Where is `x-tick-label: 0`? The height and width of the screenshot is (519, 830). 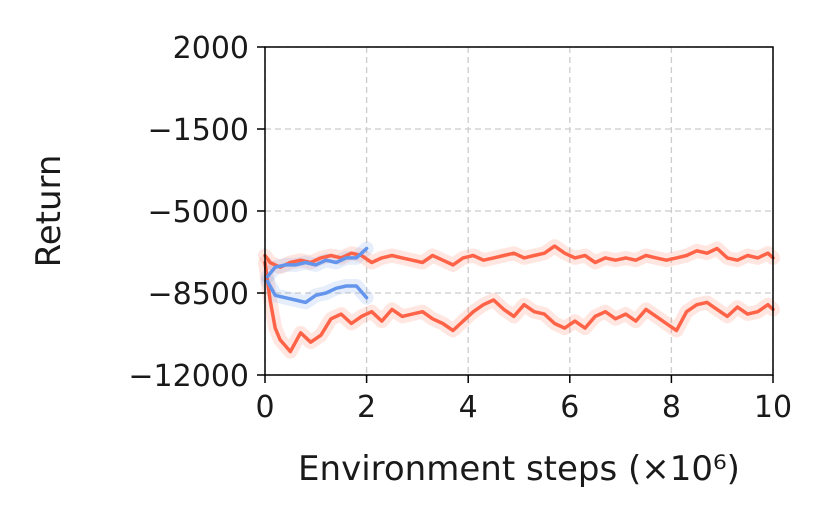
x-tick-label: 0 is located at coordinates (264, 407).